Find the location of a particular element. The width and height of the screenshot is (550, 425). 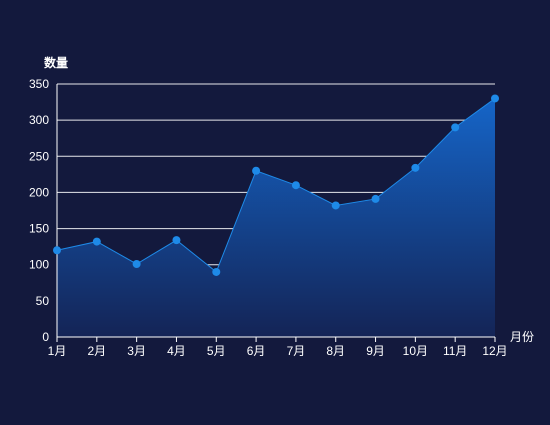

y-tick-label: 0 is located at coordinates (45, 337).